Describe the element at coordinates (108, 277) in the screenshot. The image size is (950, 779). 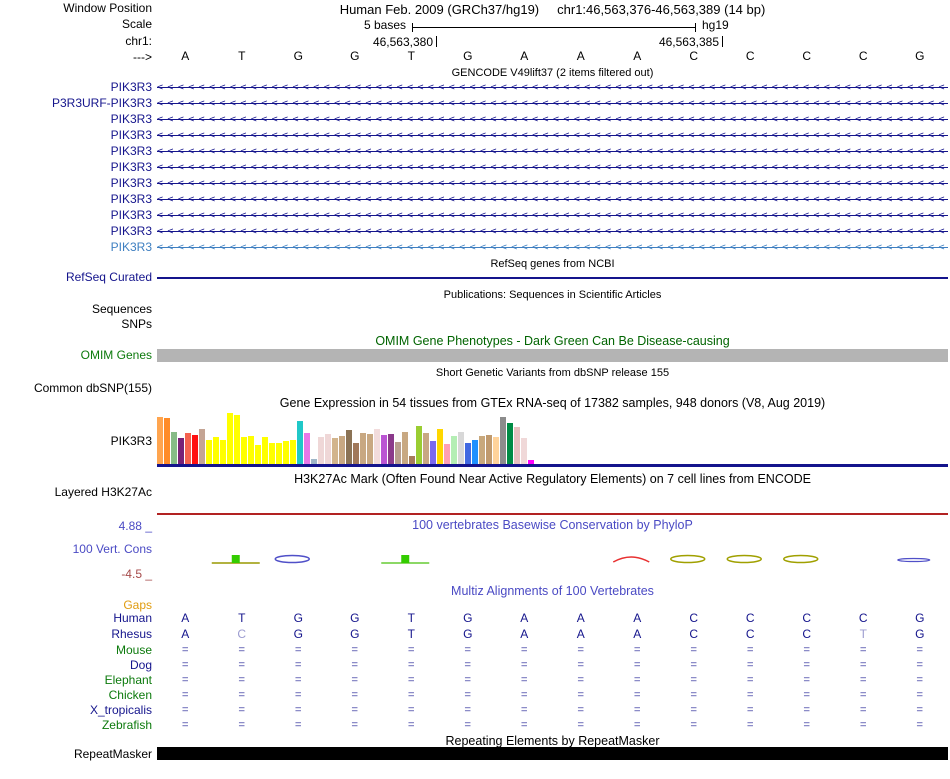
I see `track-label-refseq-curated: RefSeq Curated` at that location.